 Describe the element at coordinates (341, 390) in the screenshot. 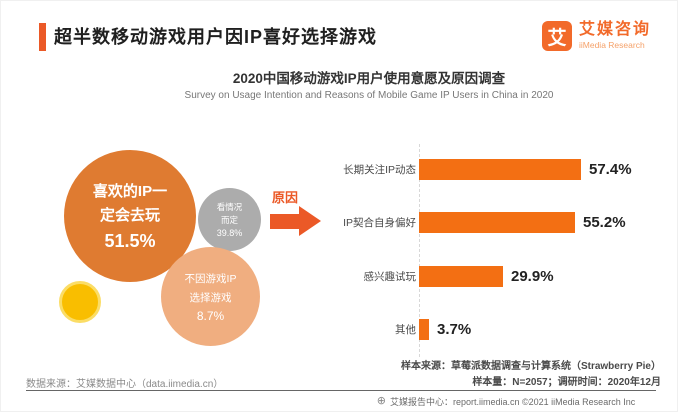

I see `footer-divider` at that location.